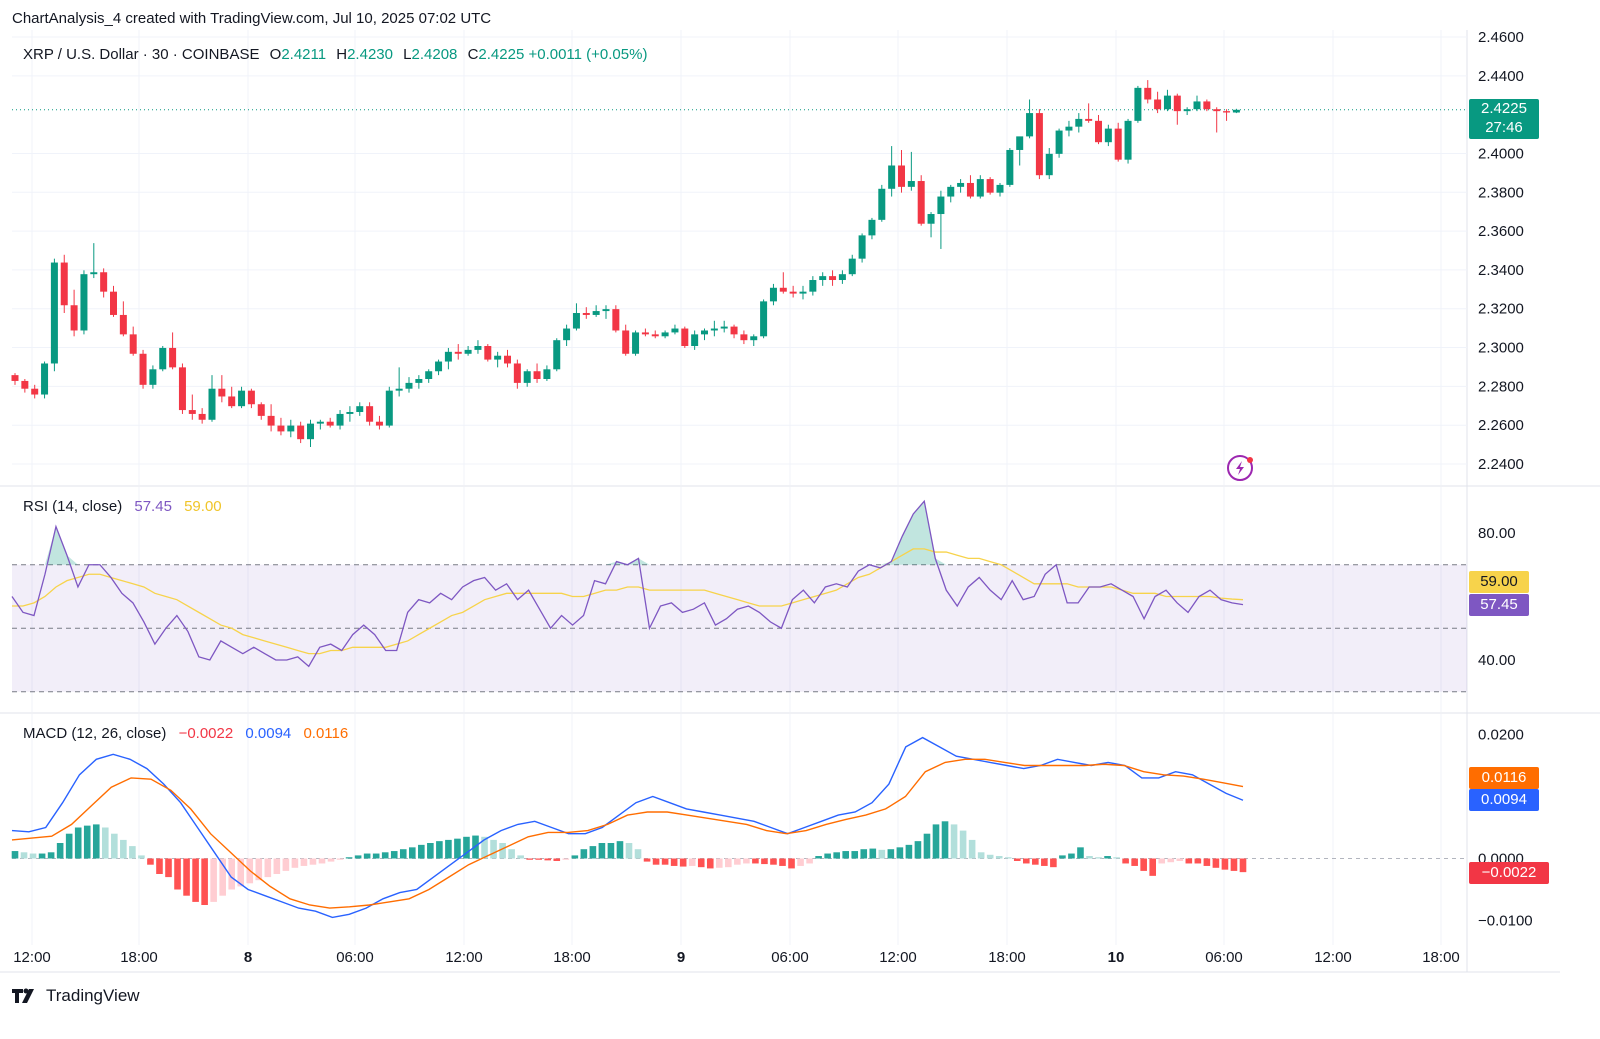 The image size is (1600, 1039). I want to click on rsi-tick-label: 40.00, so click(1497, 660).